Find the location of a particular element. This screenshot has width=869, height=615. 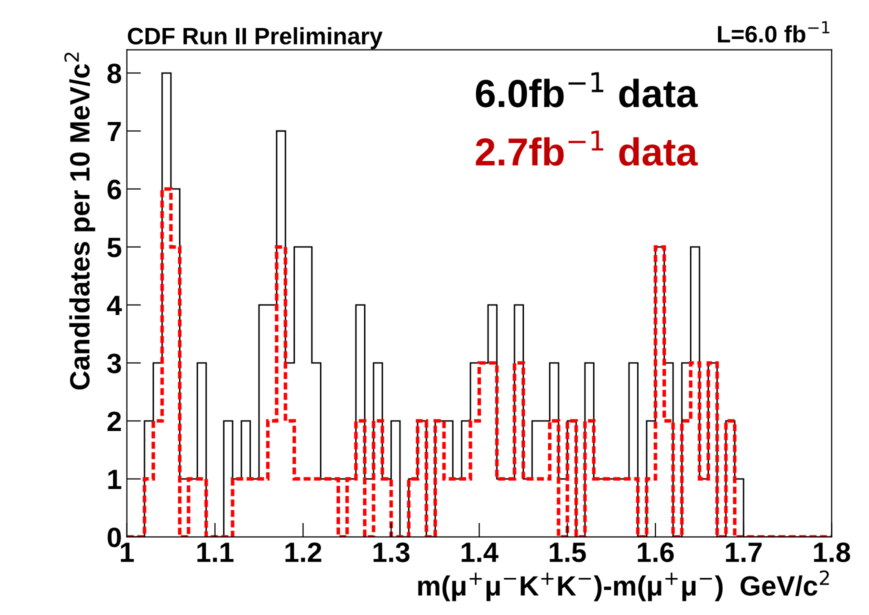

x-tick-label: 1.2 is located at coordinates (304, 552).